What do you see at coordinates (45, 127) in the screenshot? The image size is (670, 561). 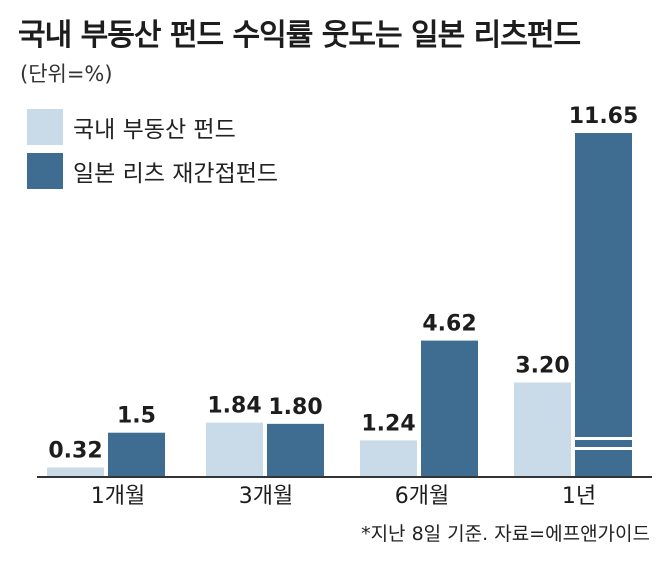 I see `legend-swatch-domestic` at bounding box center [45, 127].